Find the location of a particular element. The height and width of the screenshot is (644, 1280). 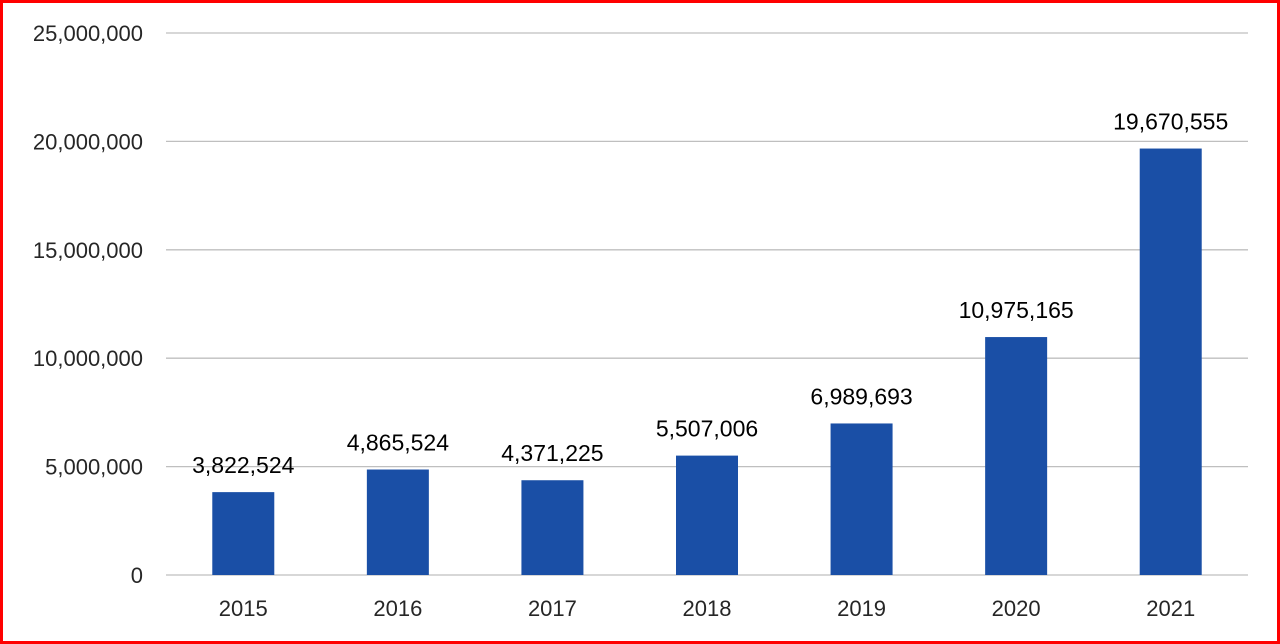

data-label: 4,865,524 is located at coordinates (398, 443).